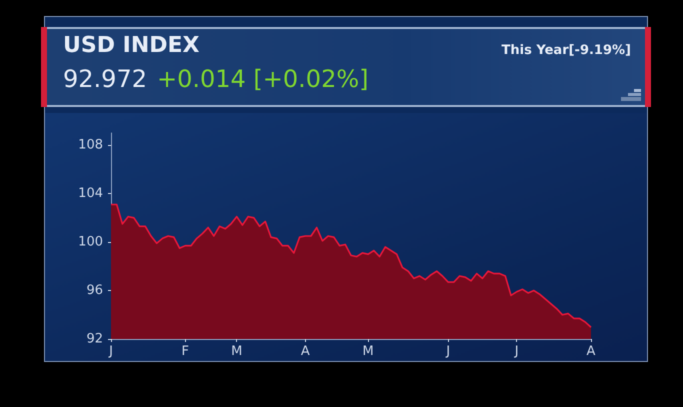 Image resolution: width=683 pixels, height=407 pixels. What do you see at coordinates (131, 45) in the screenshot?
I see `chart-title: USD INDEX` at bounding box center [131, 45].